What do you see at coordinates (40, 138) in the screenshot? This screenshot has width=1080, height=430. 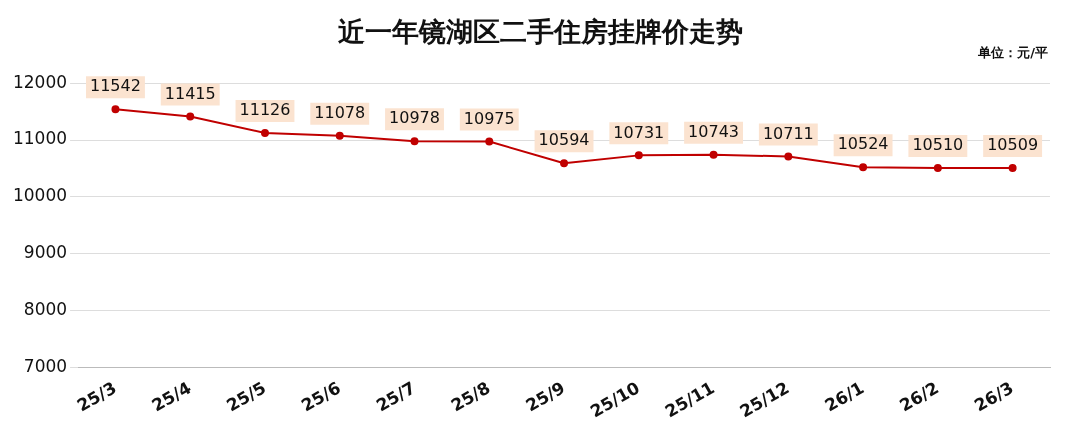 I see `y-tick-label: 11000` at bounding box center [40, 138].